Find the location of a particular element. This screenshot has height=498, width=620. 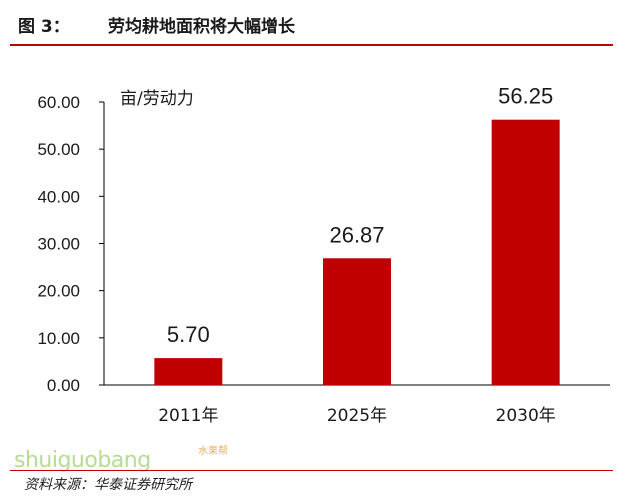

figure-header: 图 3： 劳均耕地面积将大幅增长 is located at coordinates (310, 22).